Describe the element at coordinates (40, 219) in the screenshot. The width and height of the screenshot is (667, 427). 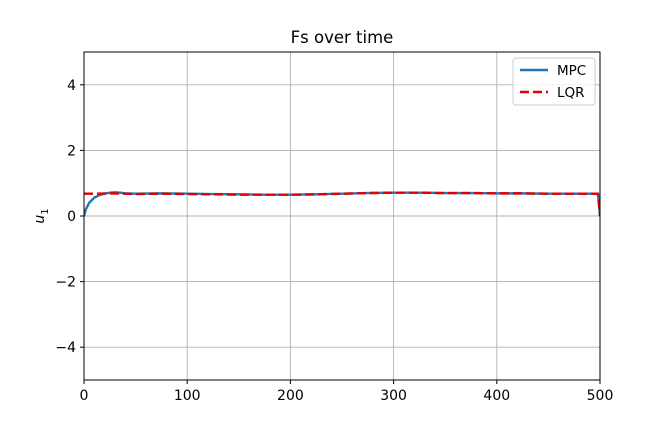
I see `y-axis-label-main: u` at that location.